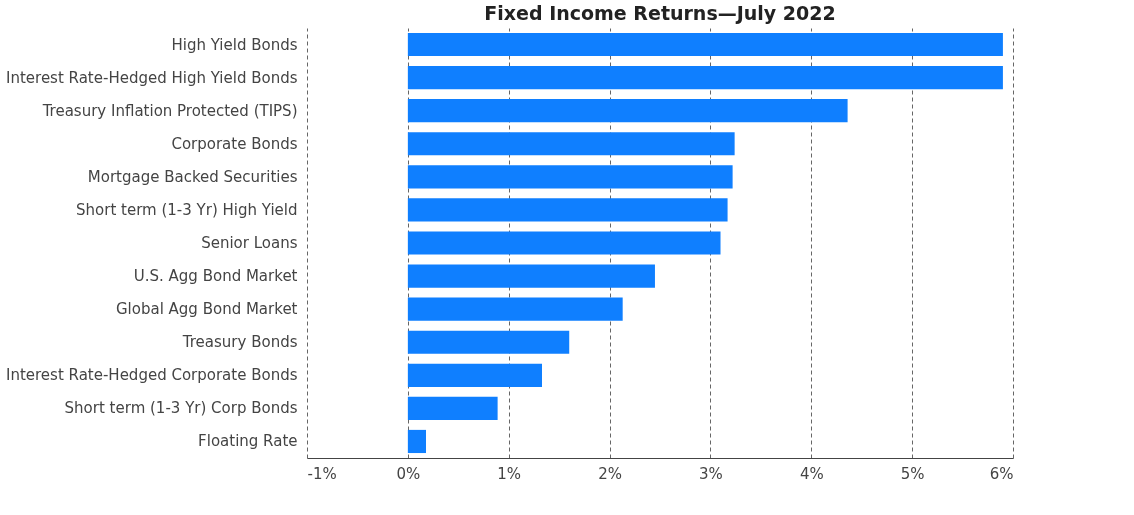  What do you see at coordinates (234, 44) in the screenshot?
I see `y-tick-label: High Yield Bonds` at bounding box center [234, 44].